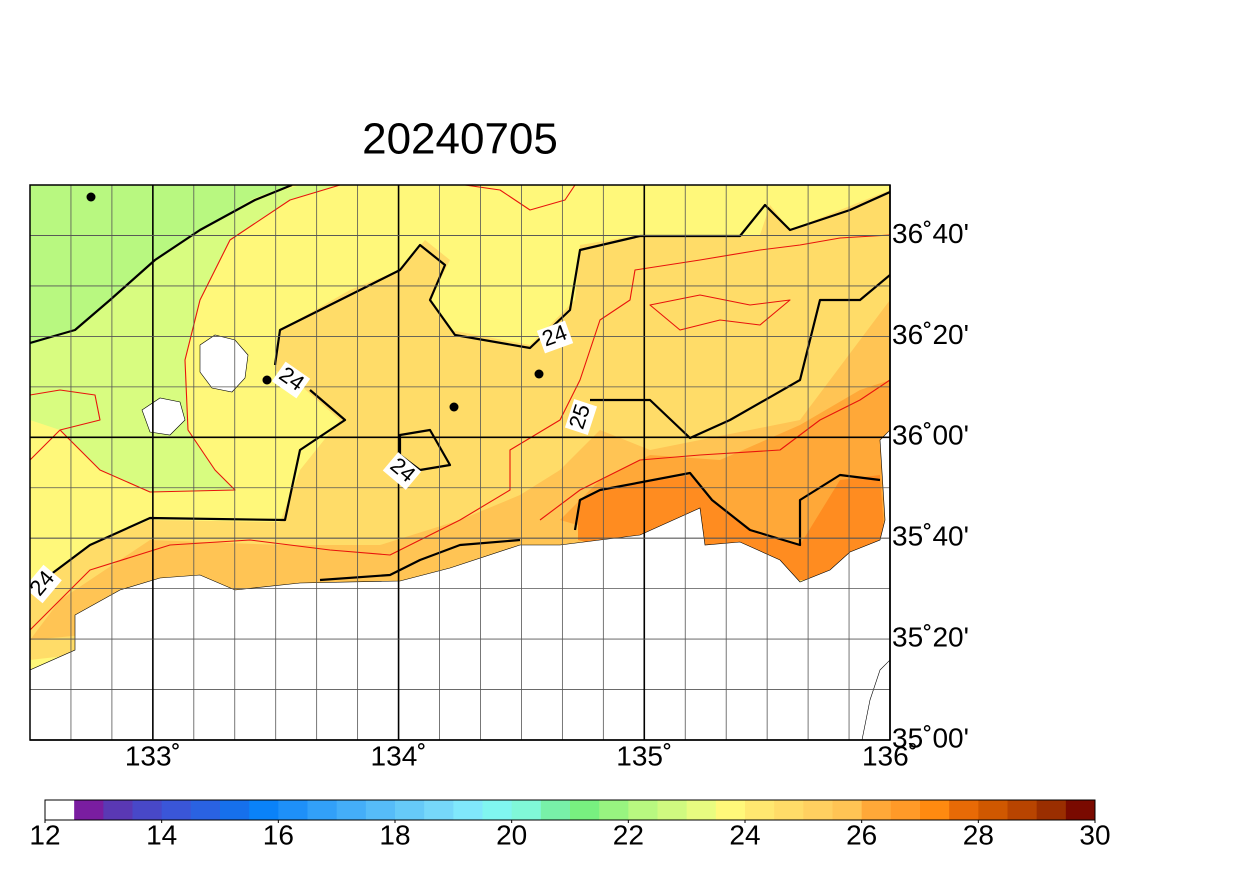  Describe the element at coordinates (278, 834) in the screenshot. I see `colorbar-label: 16` at that location.